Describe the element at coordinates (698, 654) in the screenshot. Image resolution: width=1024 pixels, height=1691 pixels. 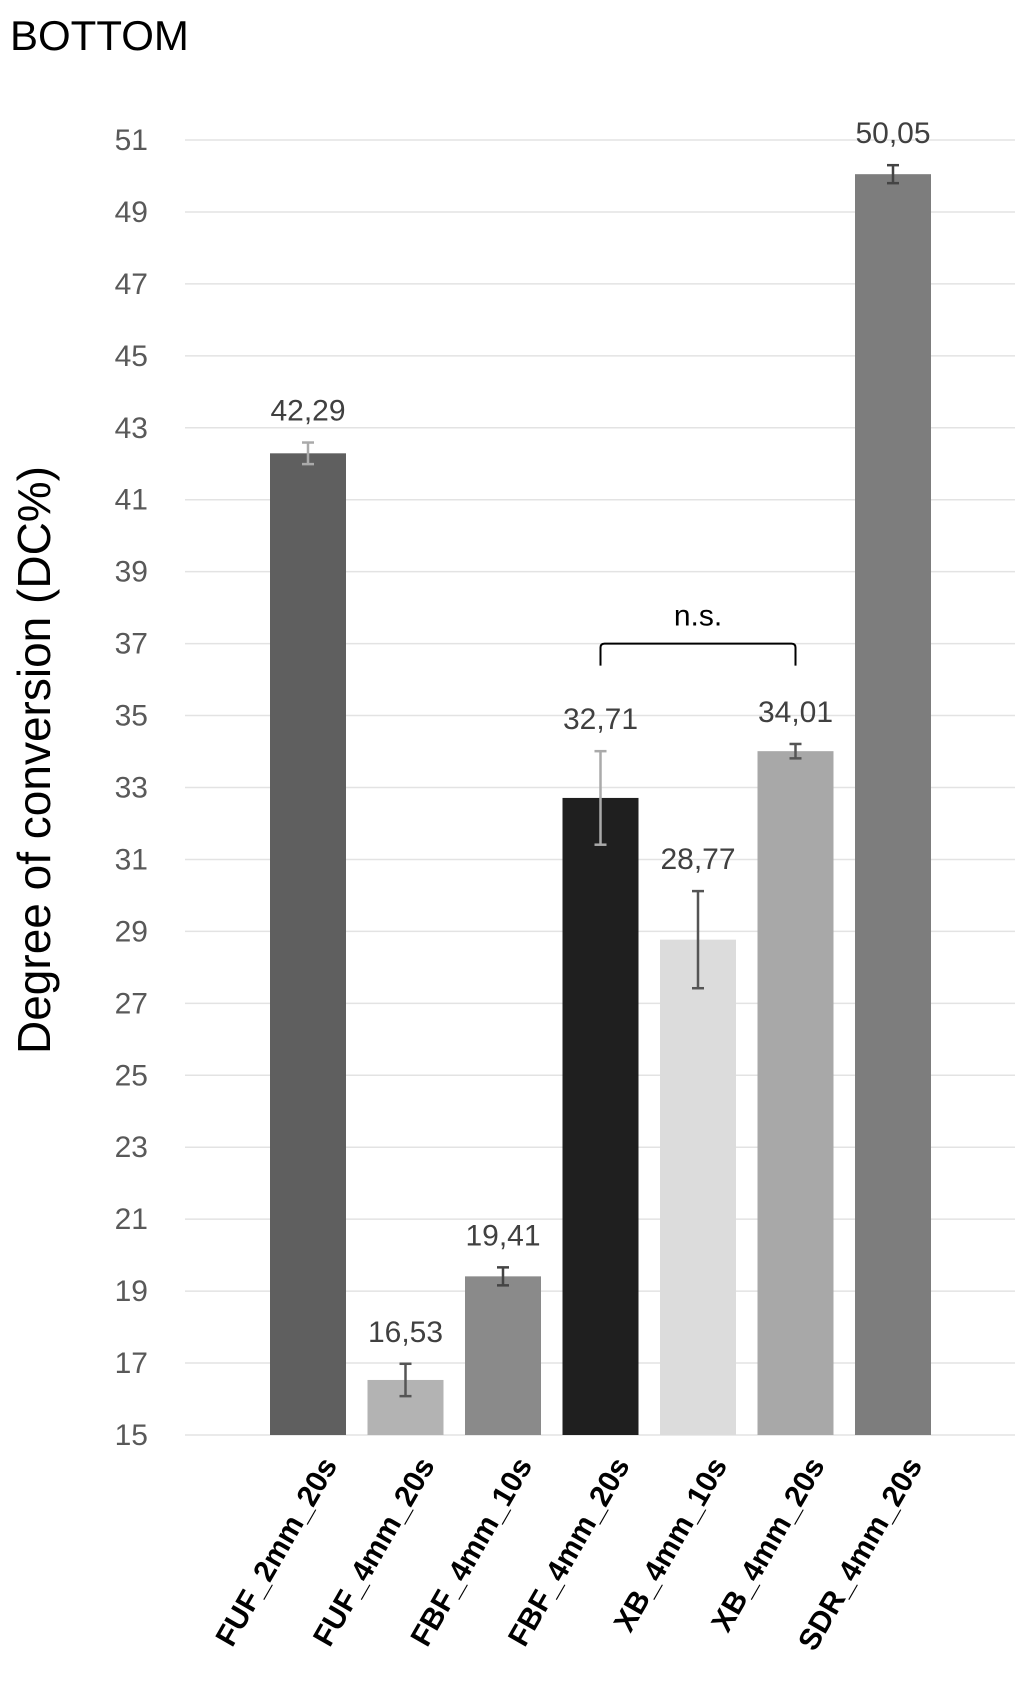
I see `significance-bracket` at that location.